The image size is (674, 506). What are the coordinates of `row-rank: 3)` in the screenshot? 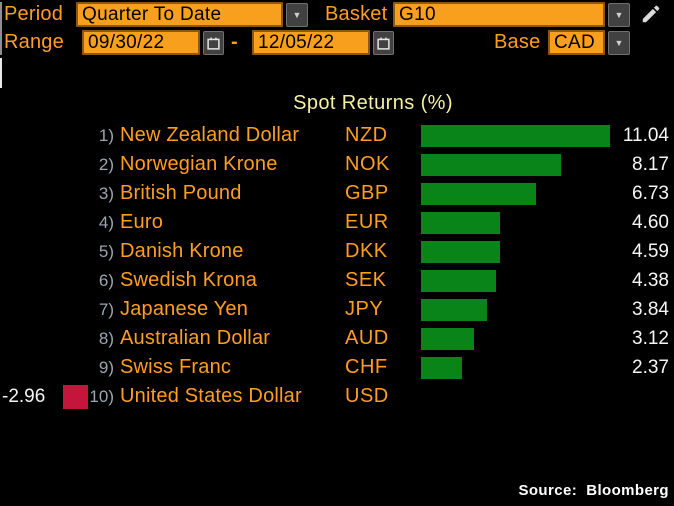 It's located at (106, 193).